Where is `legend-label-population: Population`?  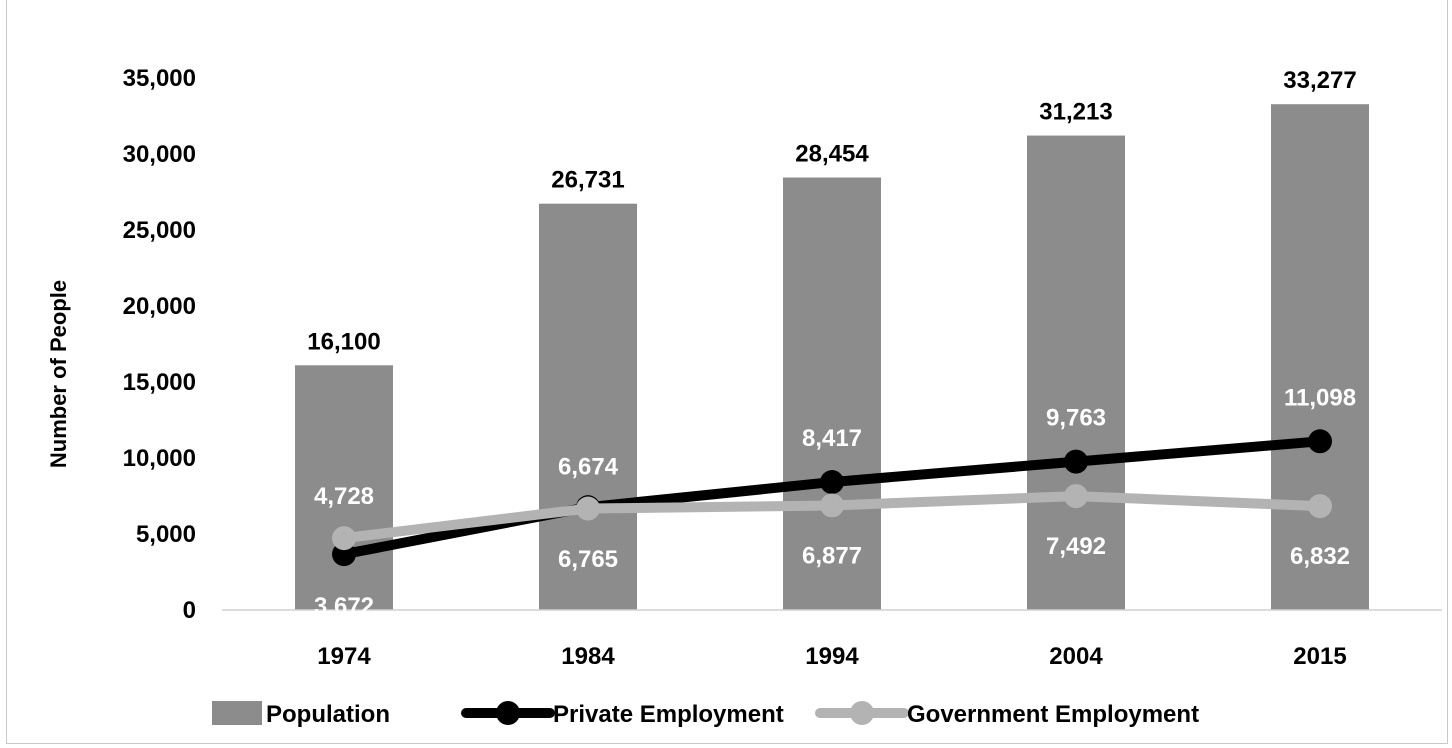 legend-label-population: Population is located at coordinates (328, 714).